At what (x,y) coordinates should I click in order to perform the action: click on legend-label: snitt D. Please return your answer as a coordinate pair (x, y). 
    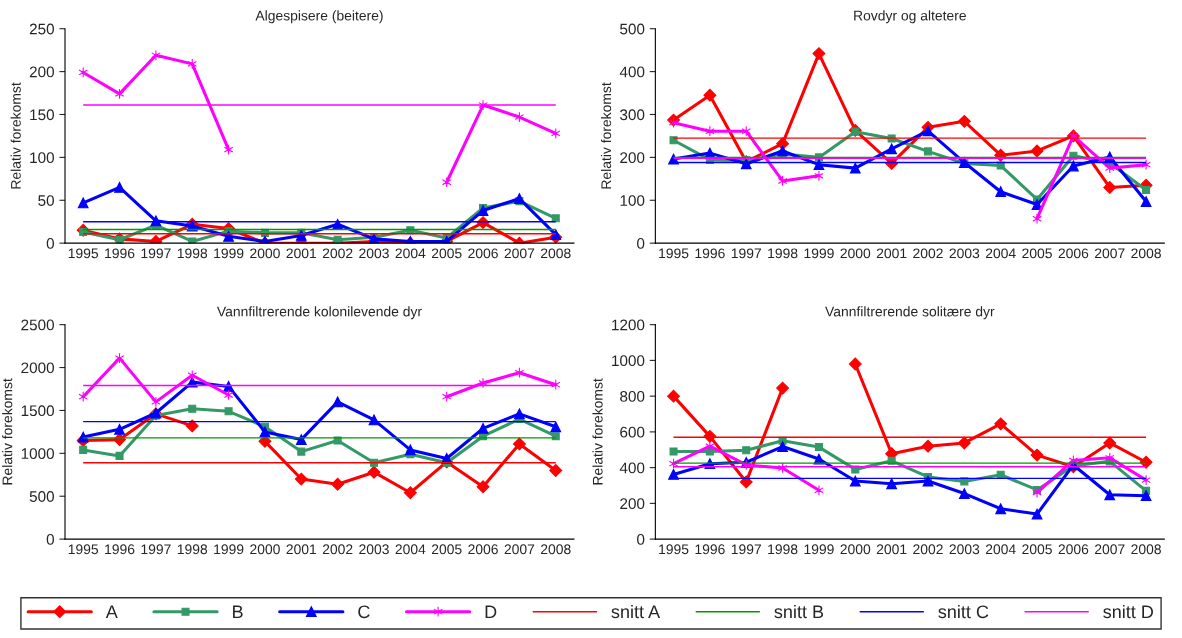
    Looking at the image, I should click on (1128, 611).